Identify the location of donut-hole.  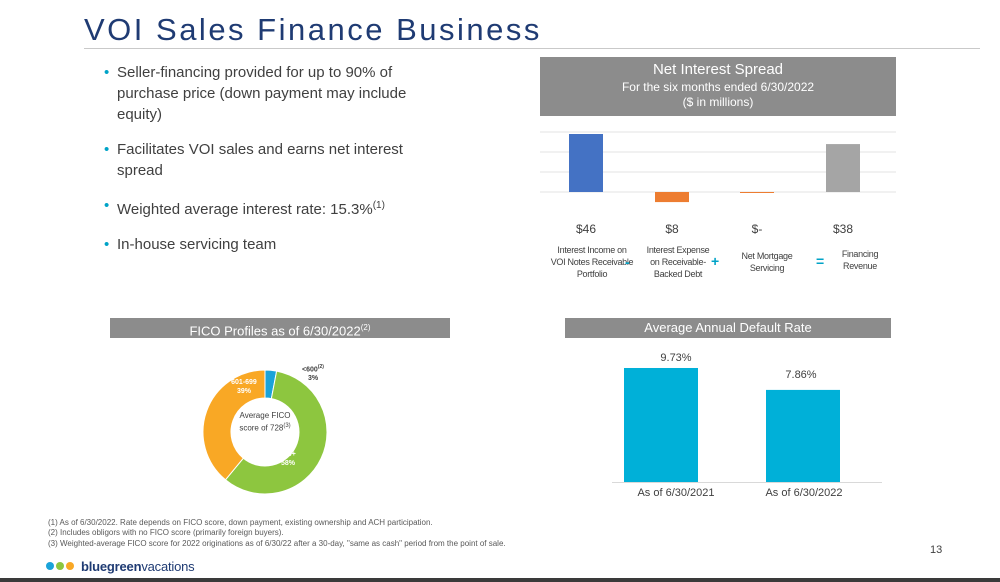
(265, 432).